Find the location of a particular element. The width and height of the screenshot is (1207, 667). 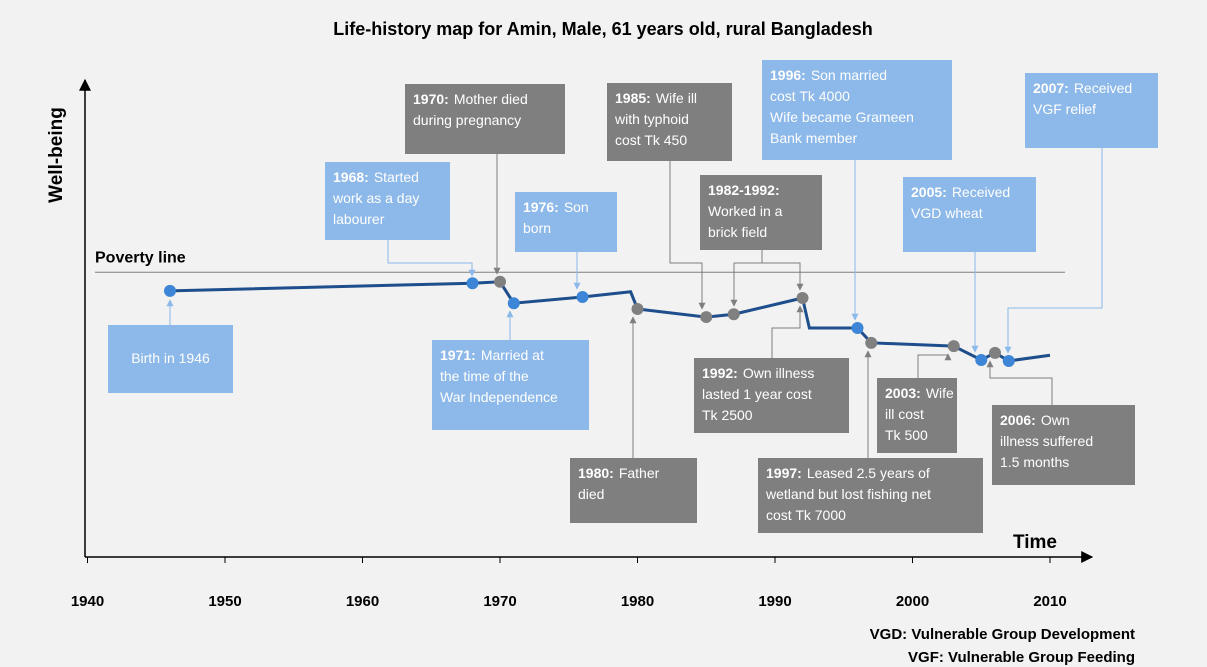

event-line: Leased 2.5 years of is located at coordinates (868, 473).